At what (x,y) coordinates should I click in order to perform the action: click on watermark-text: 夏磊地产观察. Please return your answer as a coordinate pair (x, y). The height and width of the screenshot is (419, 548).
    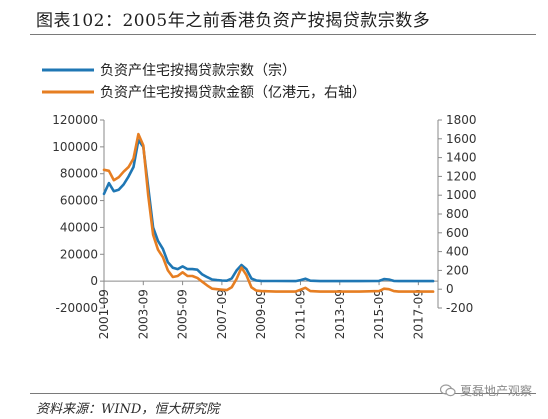
    Looking at the image, I should click on (495, 391).